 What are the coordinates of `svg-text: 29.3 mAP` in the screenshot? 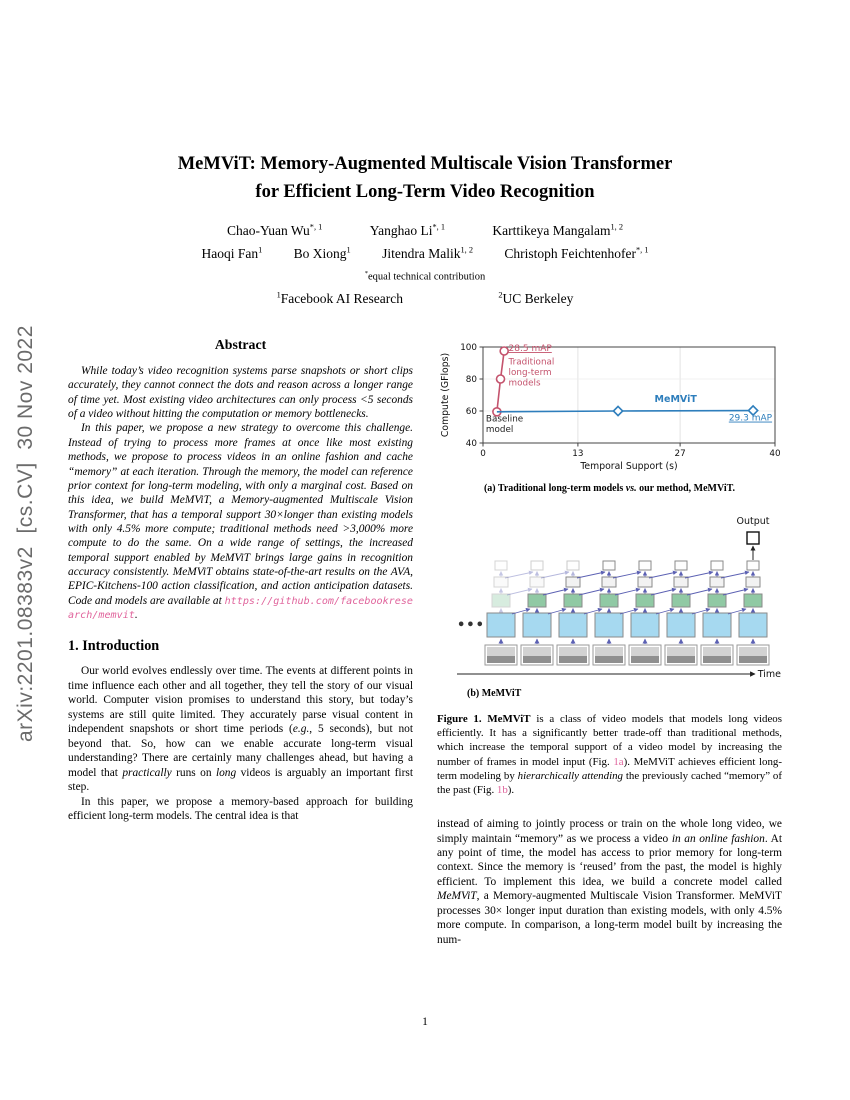 It's located at (751, 419).